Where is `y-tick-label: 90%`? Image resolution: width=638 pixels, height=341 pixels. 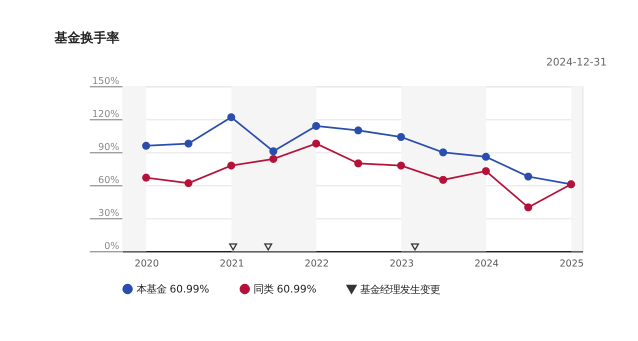
y-tick-label: 90% is located at coordinates (109, 148).